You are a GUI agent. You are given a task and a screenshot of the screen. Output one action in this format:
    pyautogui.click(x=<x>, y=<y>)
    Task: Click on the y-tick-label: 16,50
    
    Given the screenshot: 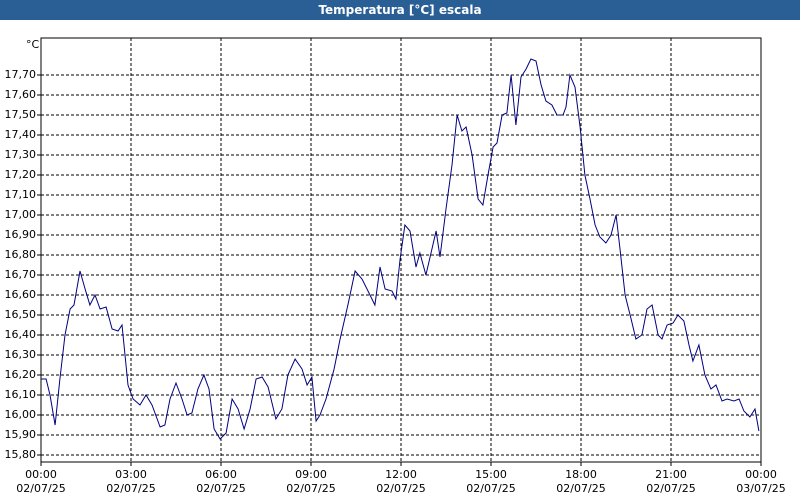 What is the action you would take?
    pyautogui.click(x=20, y=314)
    